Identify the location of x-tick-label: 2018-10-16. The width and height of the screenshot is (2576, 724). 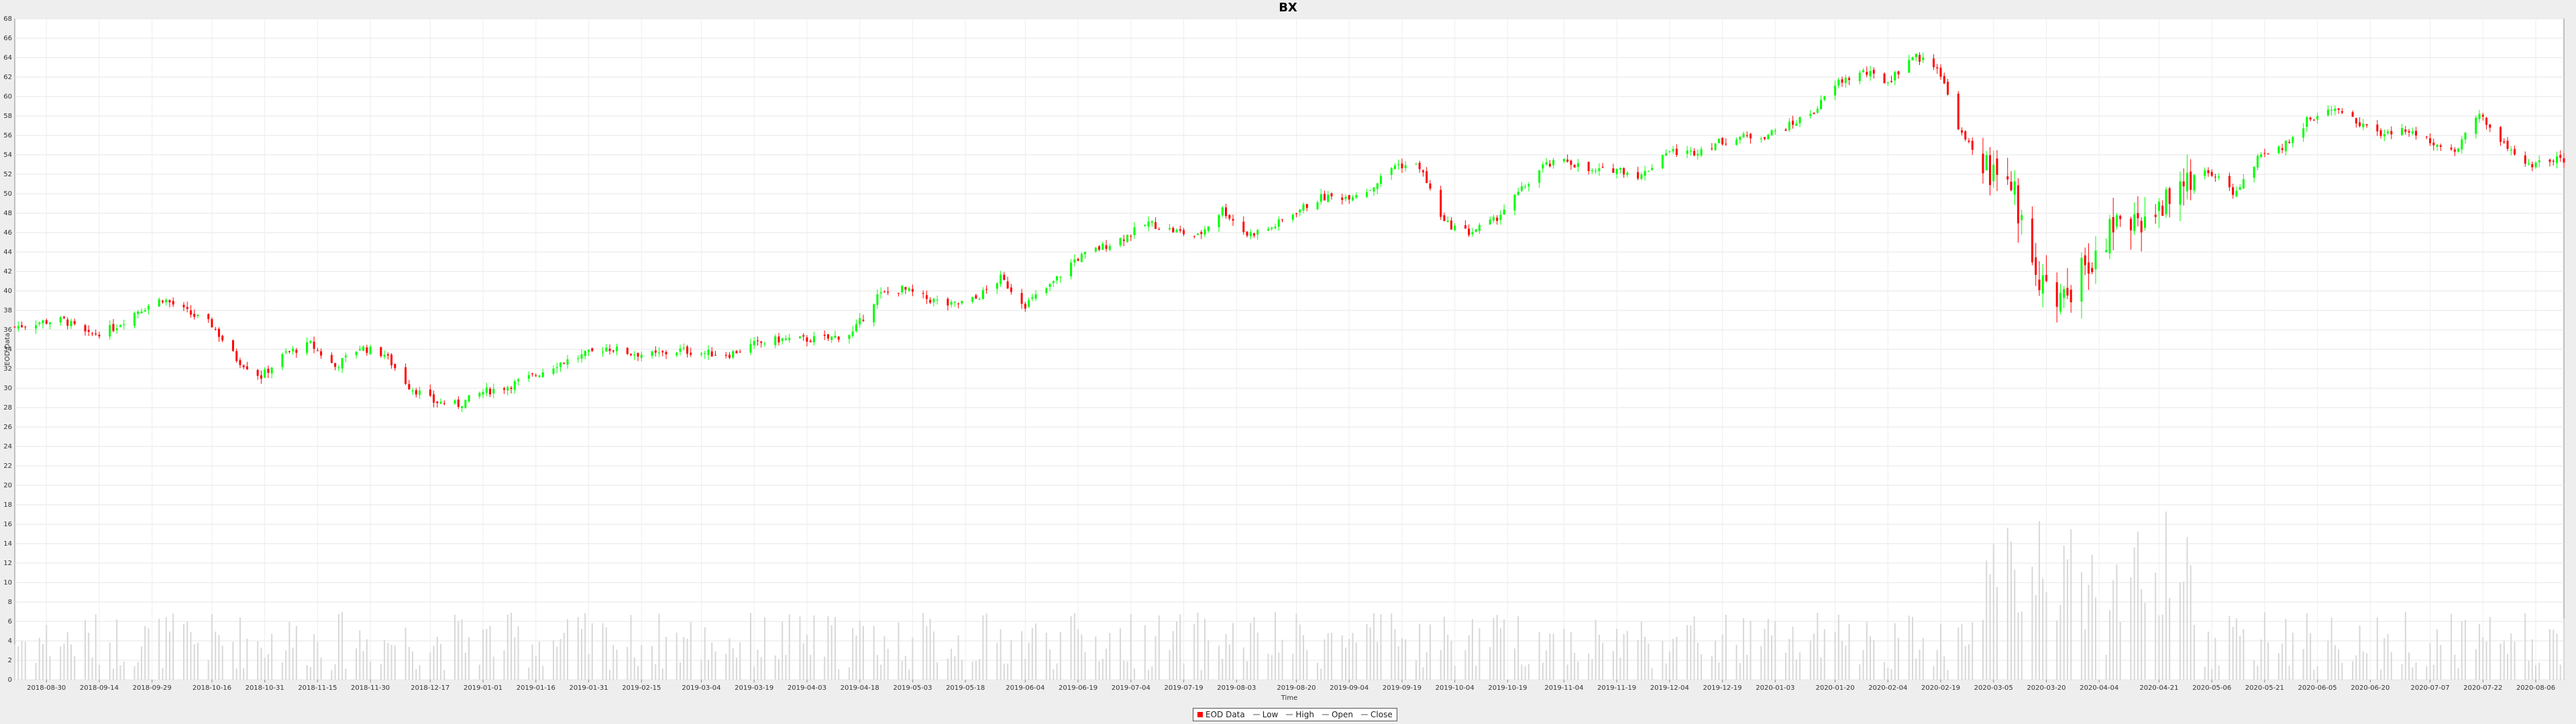
(212, 688).